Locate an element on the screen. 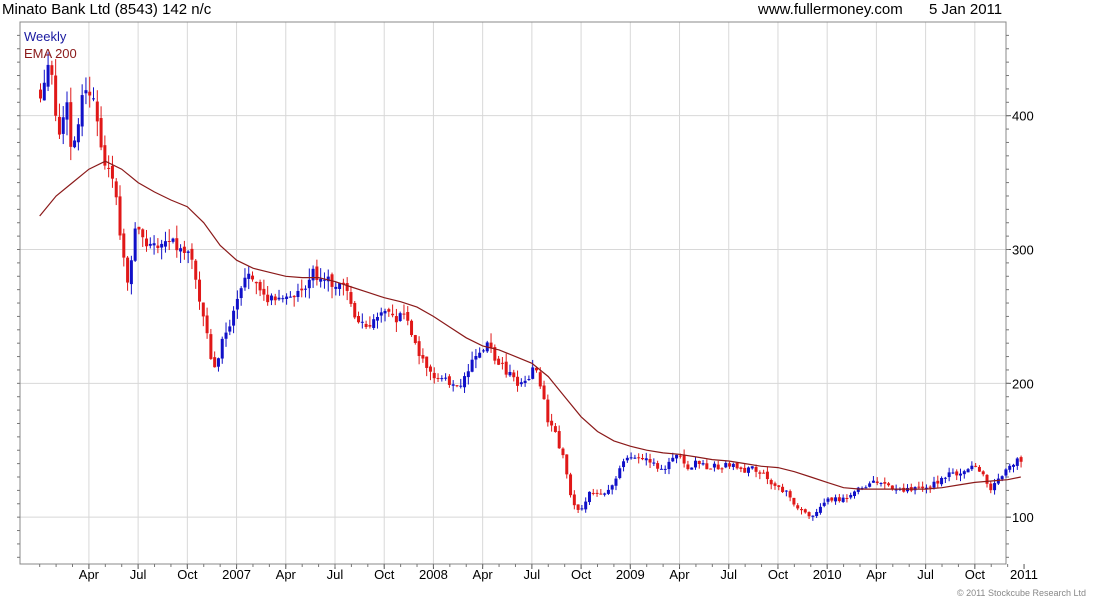  x-tick-label: Jul is located at coordinates (138, 574).